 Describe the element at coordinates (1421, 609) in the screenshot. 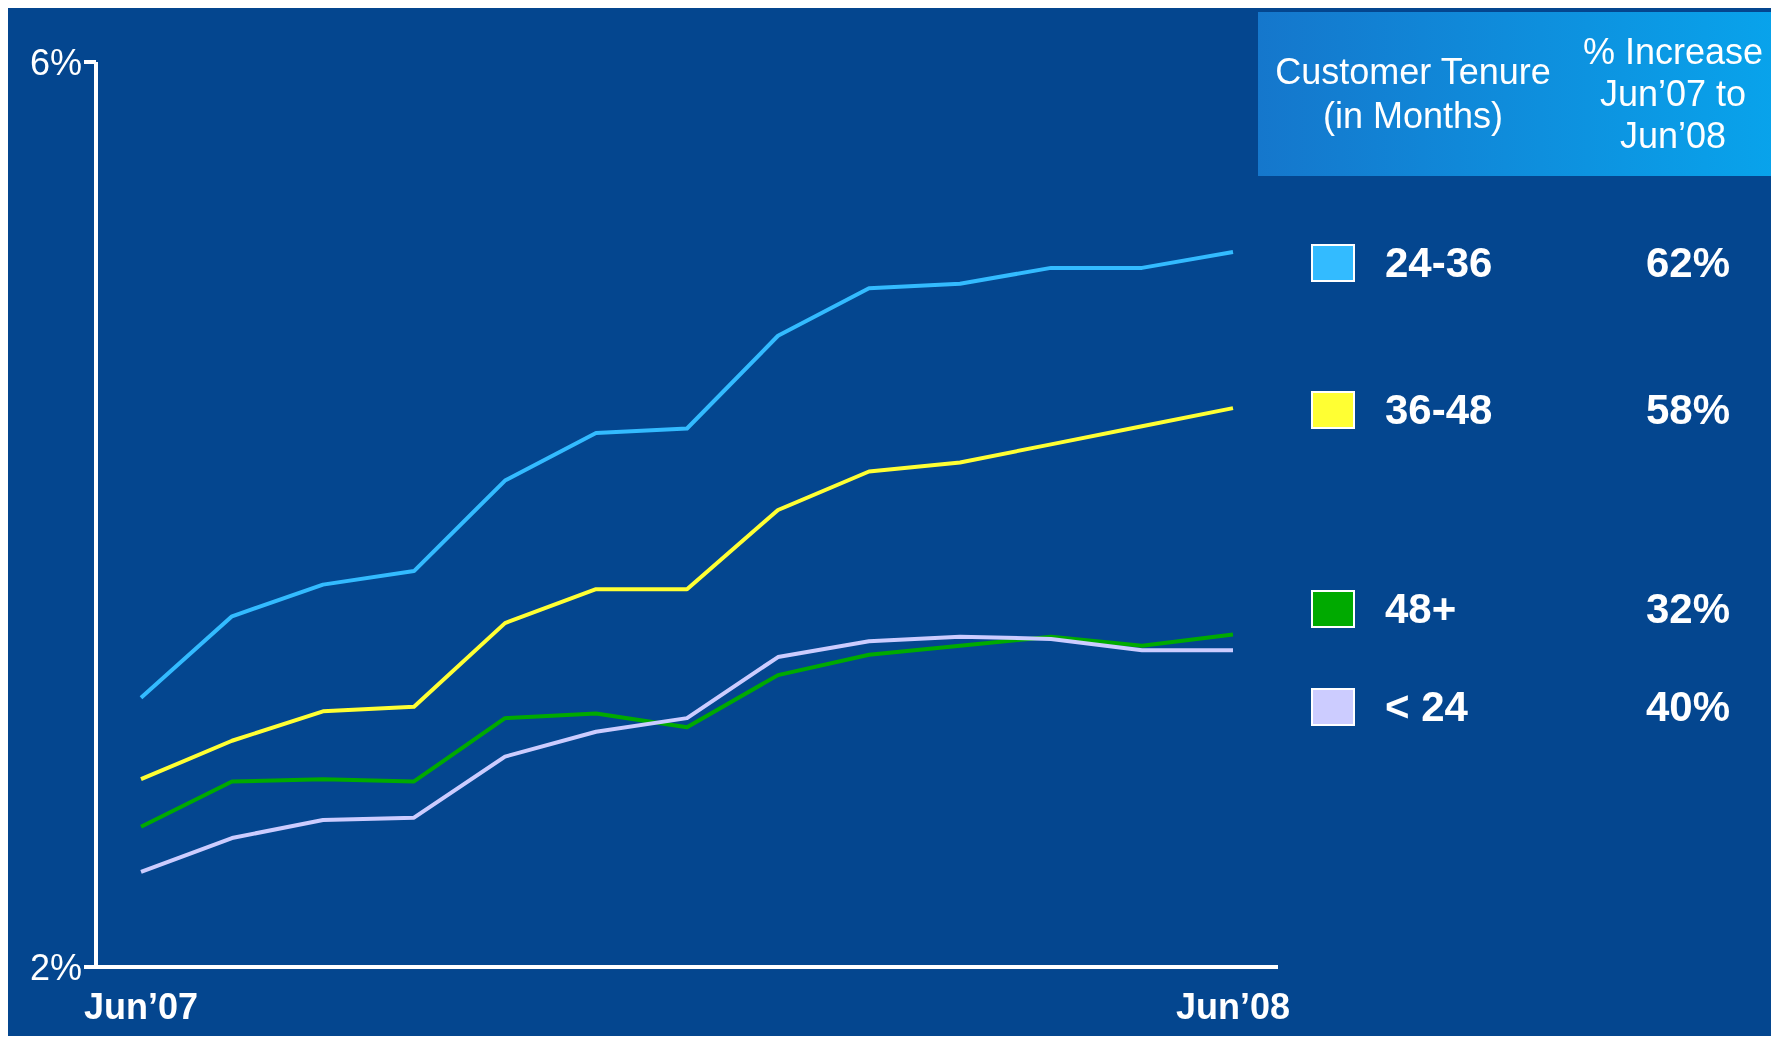

I see `legend-label: 48+` at that location.